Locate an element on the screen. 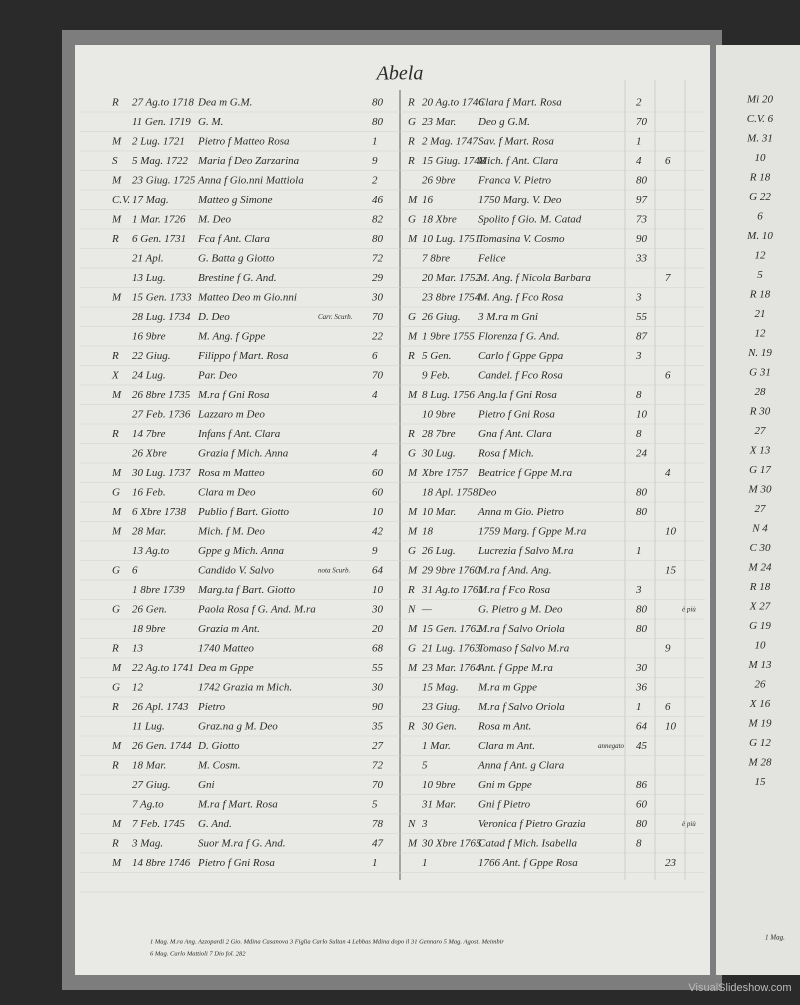 Image resolution: width=800 pixels, height=1005 pixels. entry-name: Florenza f G. And. is located at coordinates (518, 337).